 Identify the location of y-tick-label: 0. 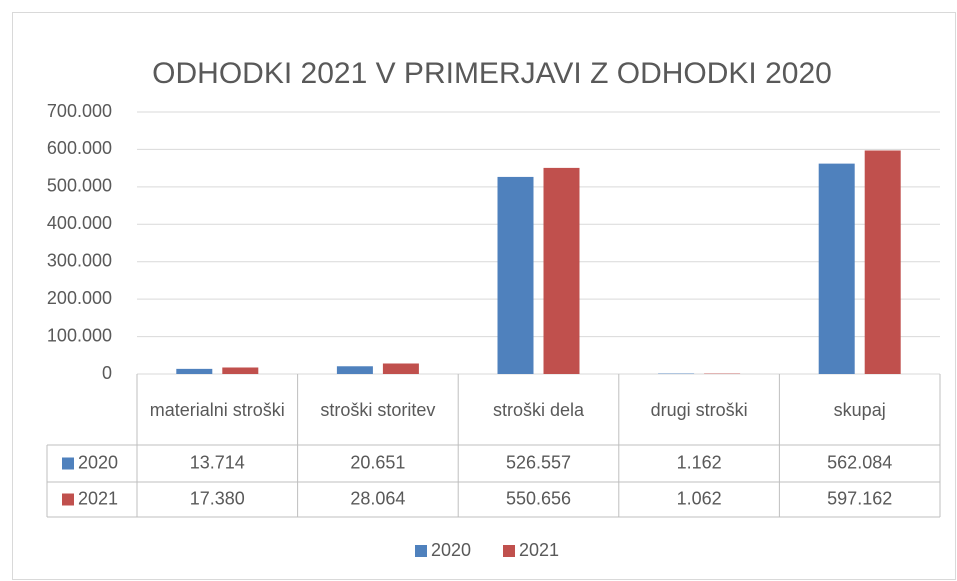
(107, 373).